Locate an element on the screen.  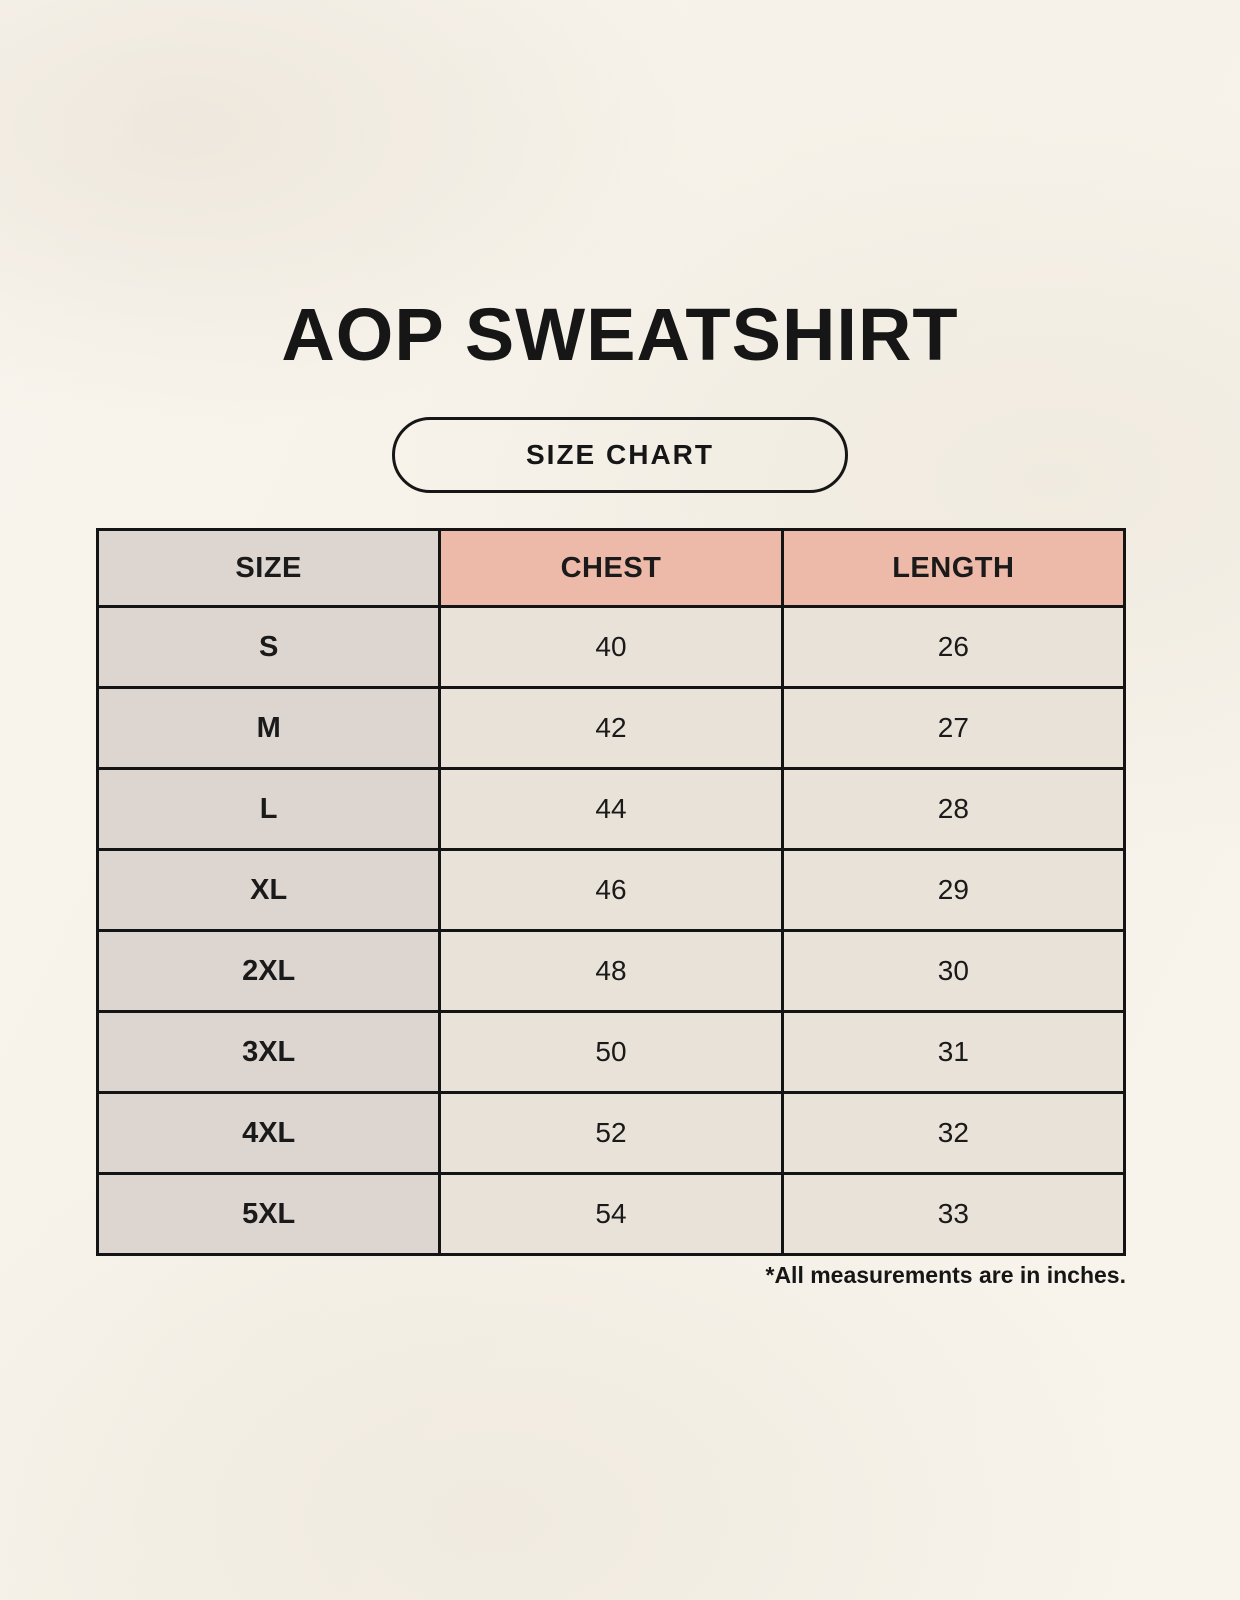
chest-cell: 54 is located at coordinates (611, 1214).